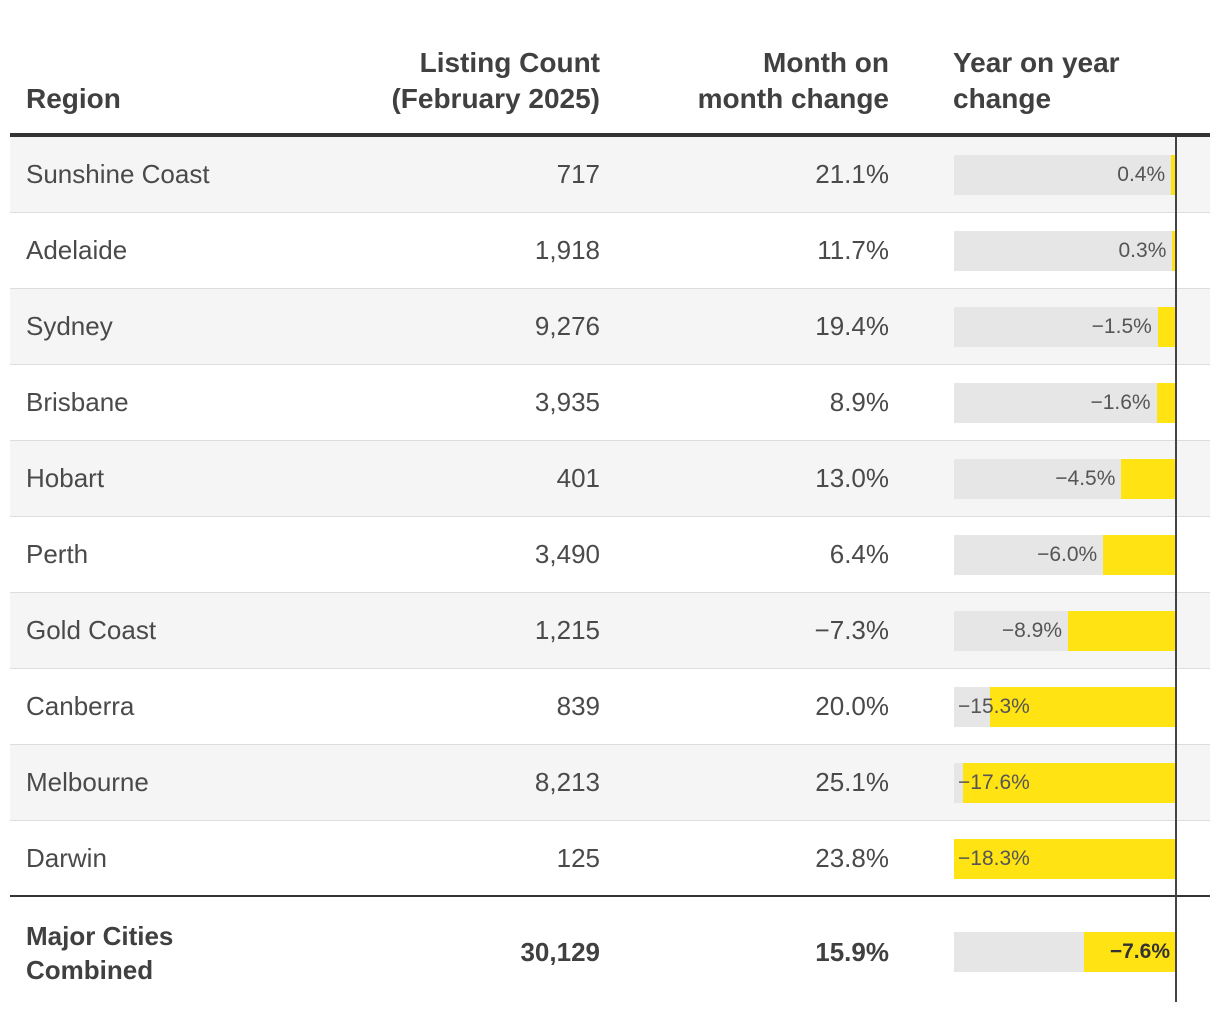  I want to click on row-region: Melbourne, so click(87, 782).